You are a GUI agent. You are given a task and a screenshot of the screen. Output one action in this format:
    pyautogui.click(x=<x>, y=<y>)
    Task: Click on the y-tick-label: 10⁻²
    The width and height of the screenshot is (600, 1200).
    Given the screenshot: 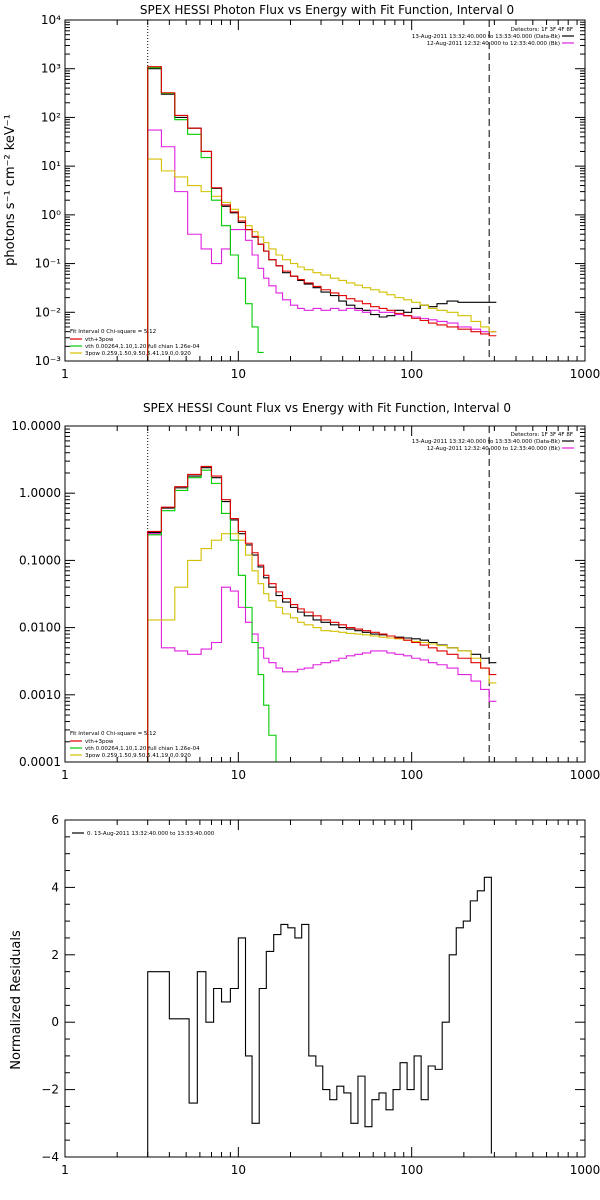 What is the action you would take?
    pyautogui.click(x=48, y=312)
    